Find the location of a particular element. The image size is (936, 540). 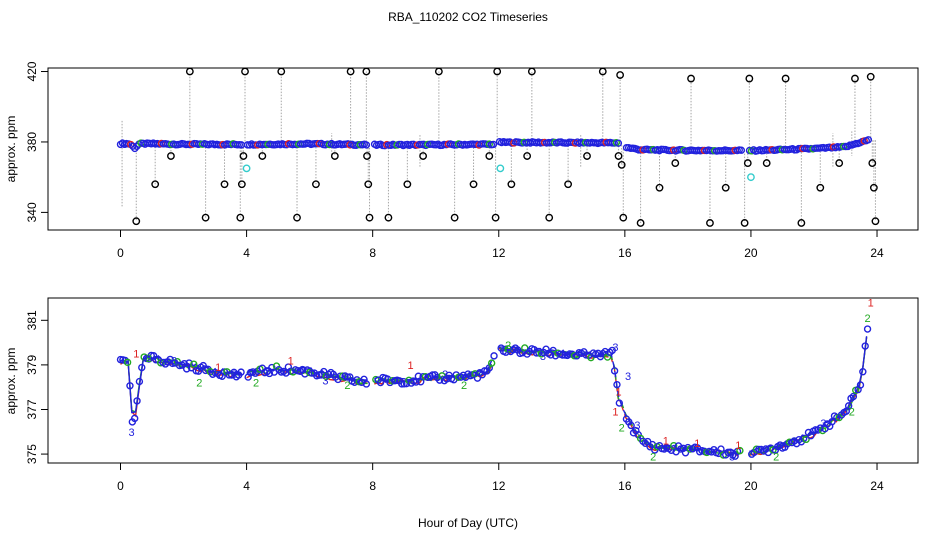

bottom-y-tick-label: 377 is located at coordinates (32, 409).